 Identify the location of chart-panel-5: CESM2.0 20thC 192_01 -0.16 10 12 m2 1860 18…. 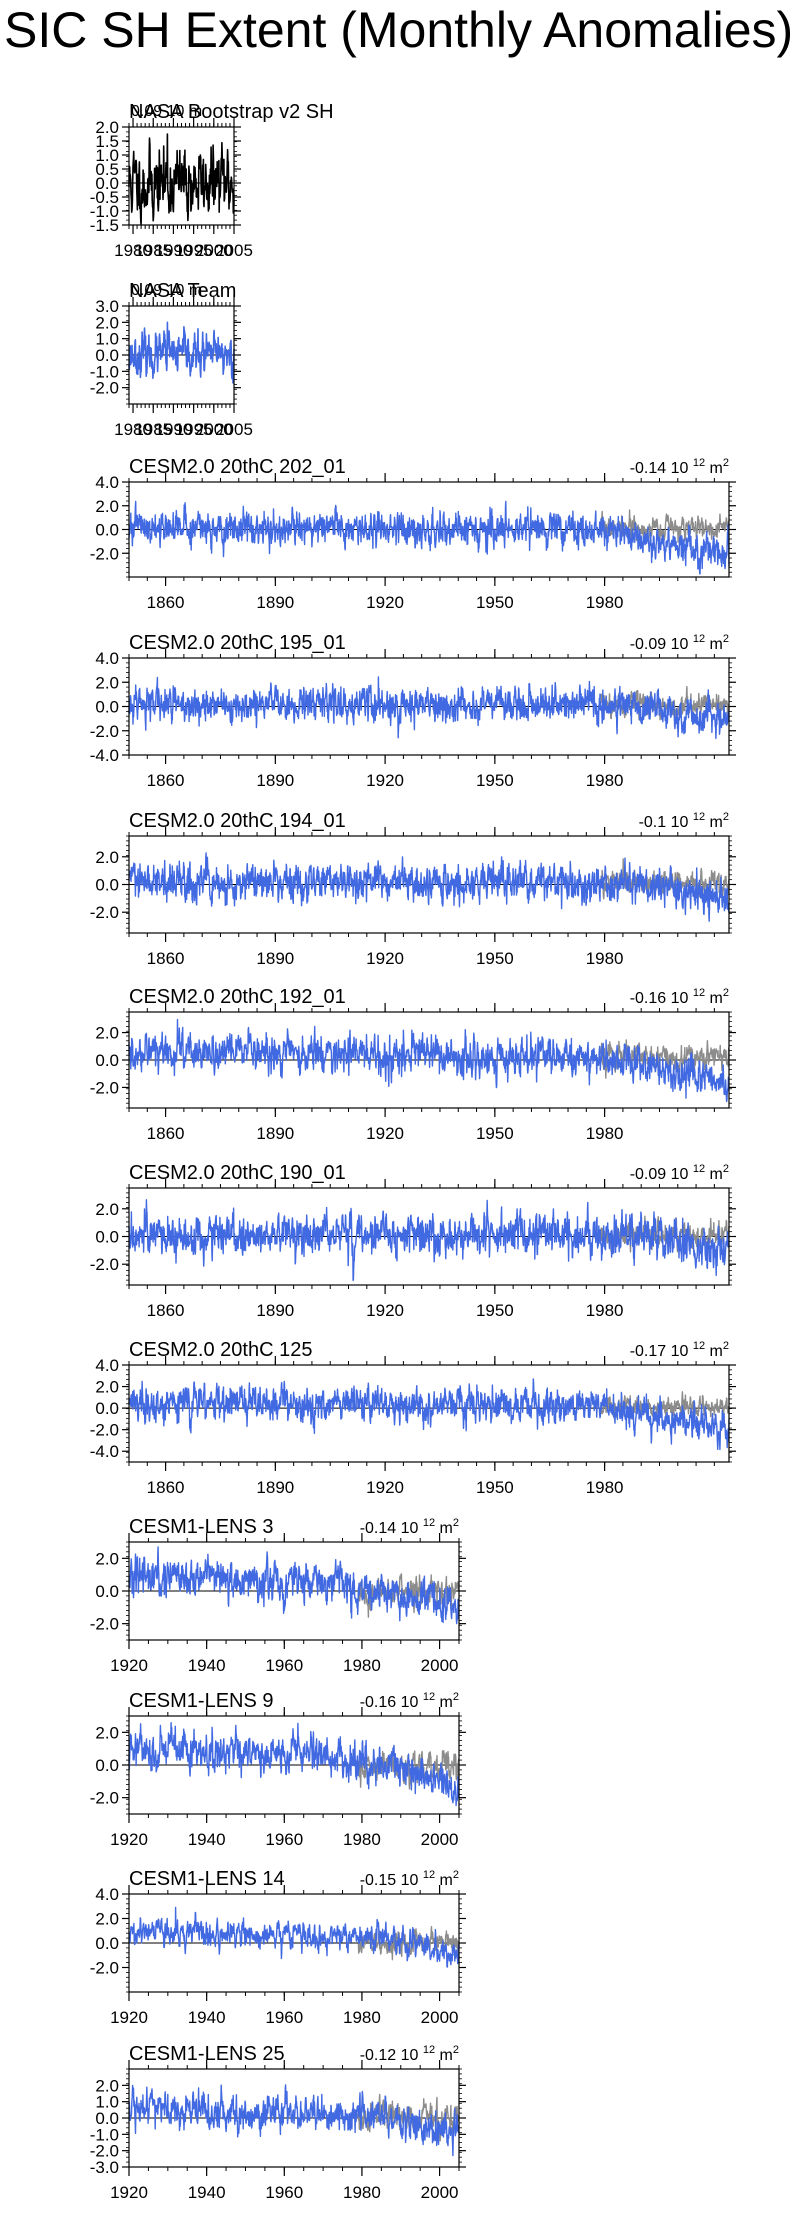
(413, 1064).